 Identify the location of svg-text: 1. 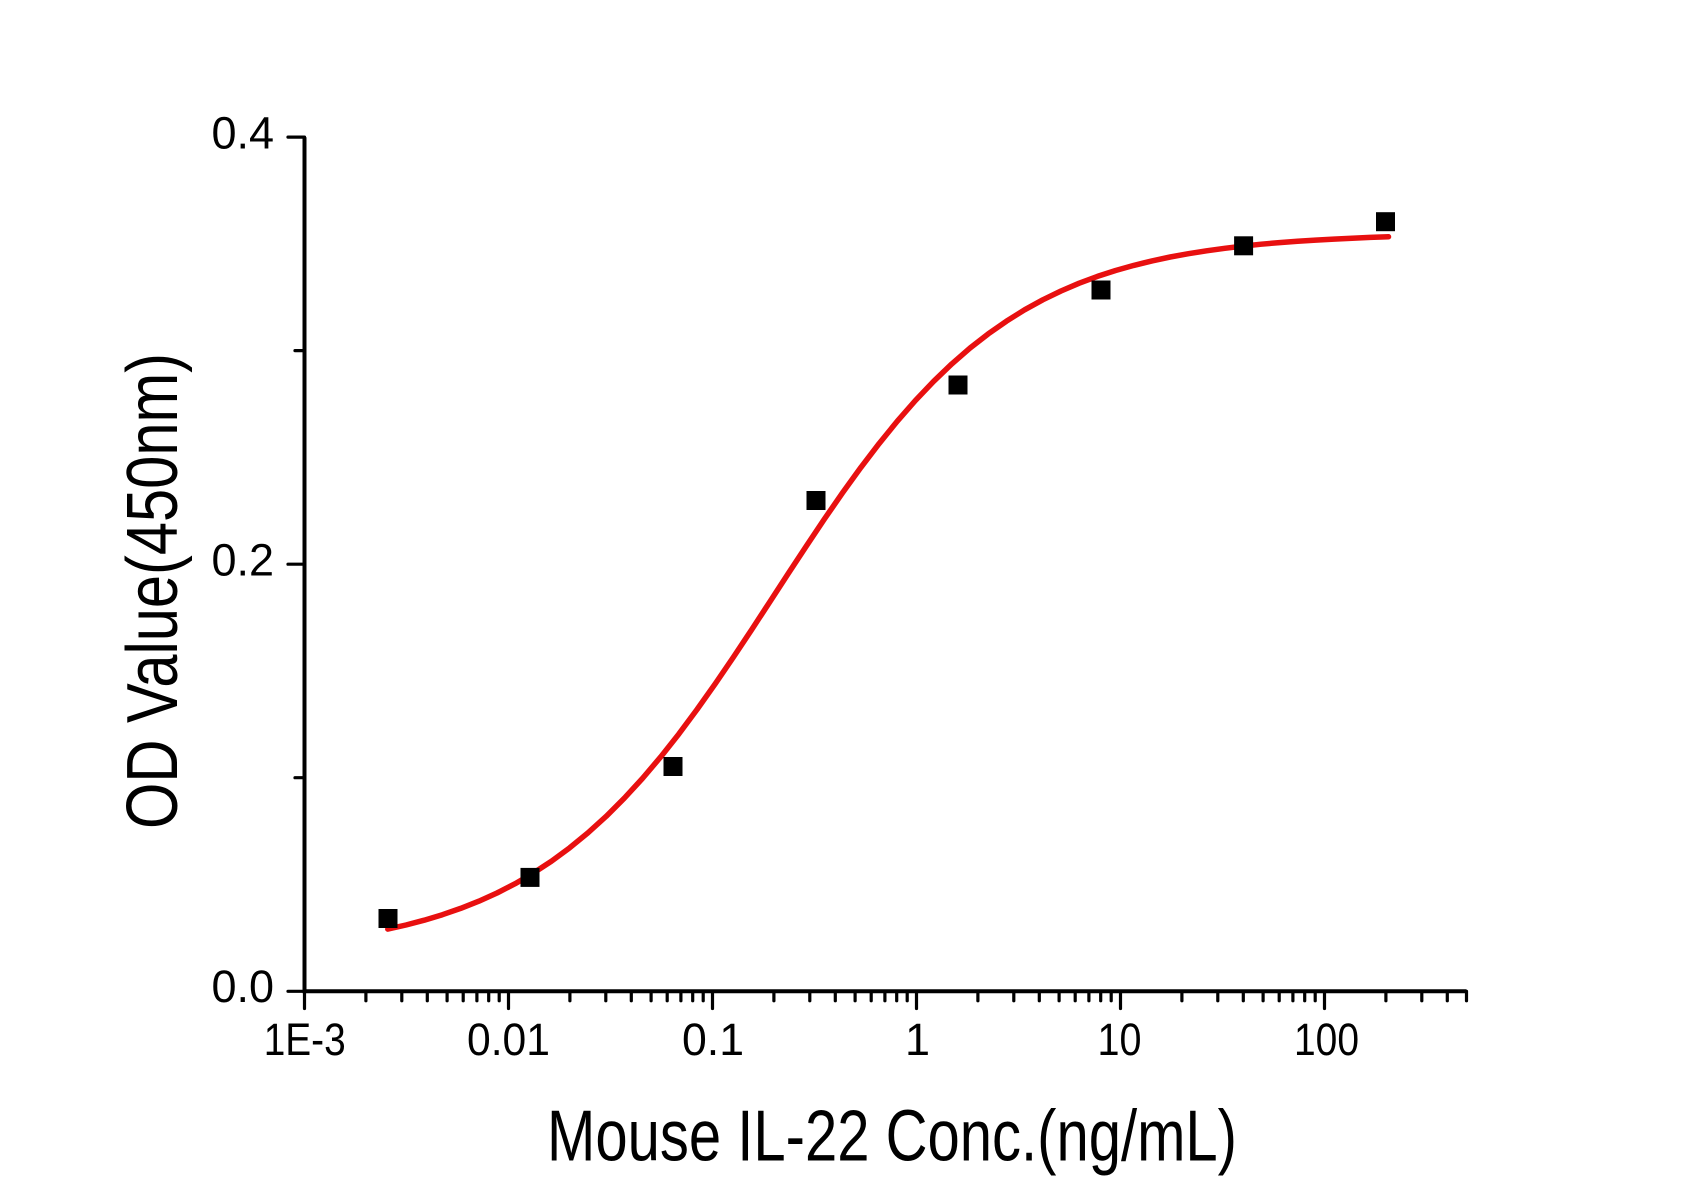
(917, 1039).